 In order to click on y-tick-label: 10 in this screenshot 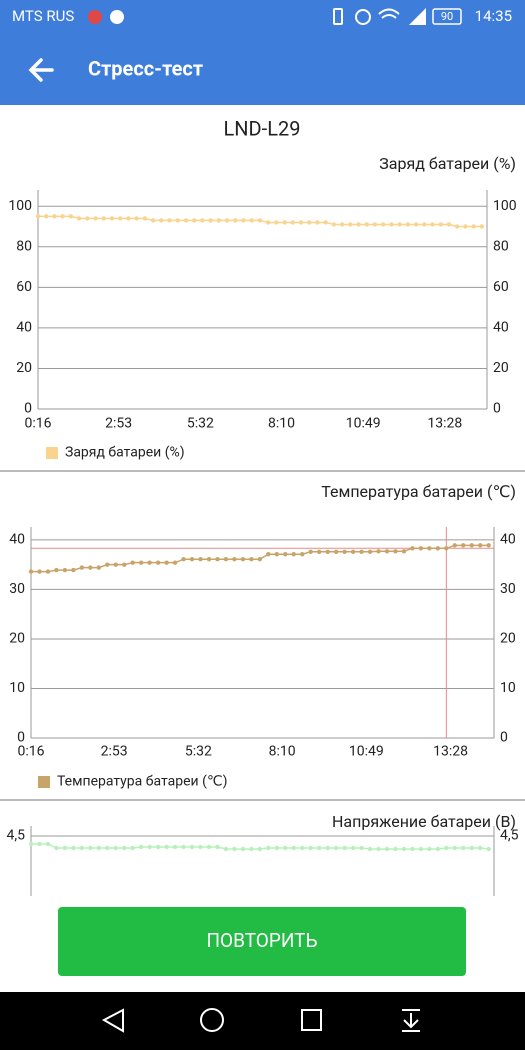, I will do `click(17, 688)`.